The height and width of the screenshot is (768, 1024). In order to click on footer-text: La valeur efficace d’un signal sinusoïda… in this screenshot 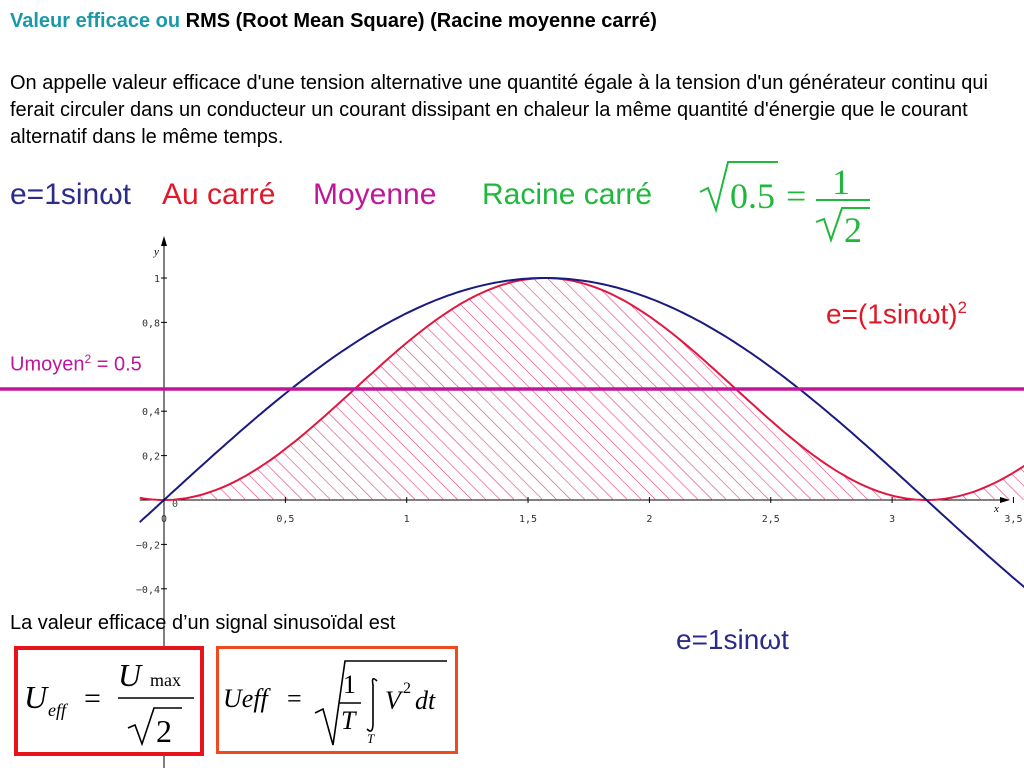, I will do `click(203, 623)`.